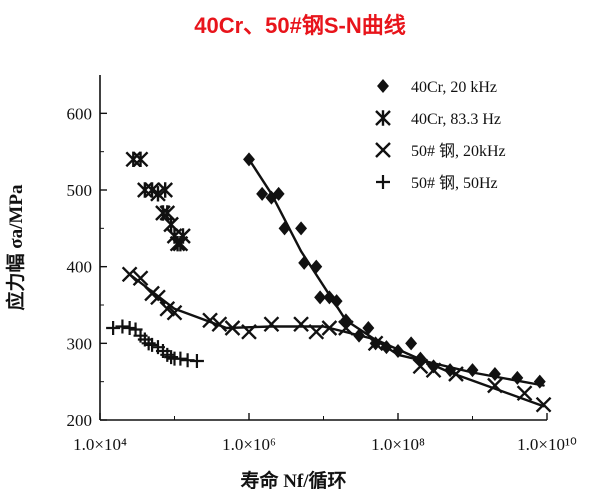  I want to click on x-tick-label: 1.0×10¹⁰, so click(547, 444).